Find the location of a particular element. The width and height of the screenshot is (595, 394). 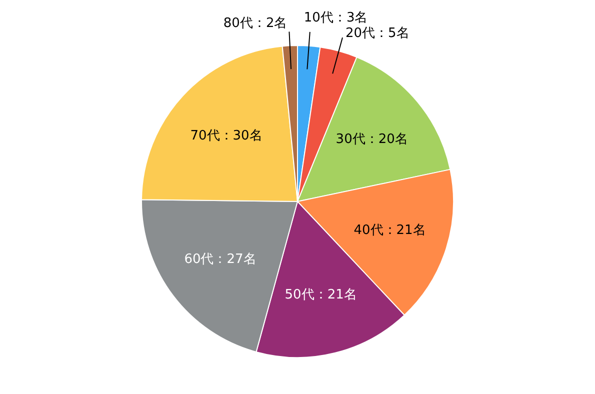

slice-label: 10代 is located at coordinates (319, 18).